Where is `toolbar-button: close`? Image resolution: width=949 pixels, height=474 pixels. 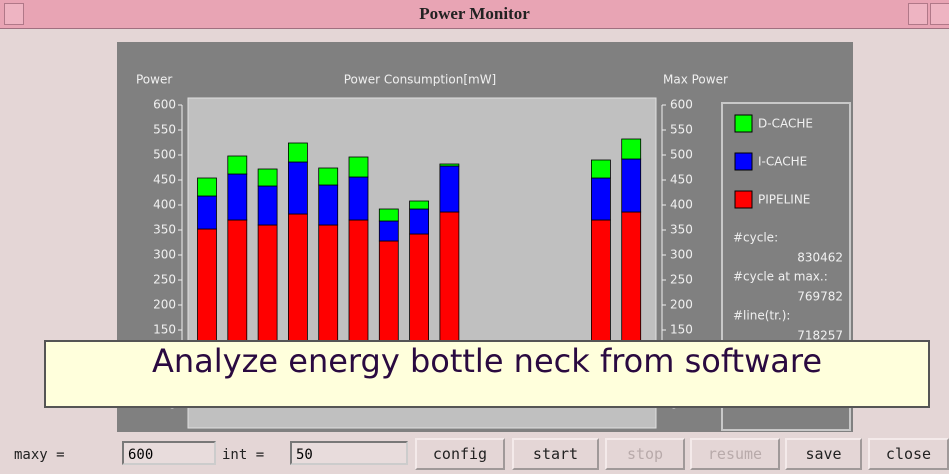
toolbar-button: close is located at coordinates (908, 454).